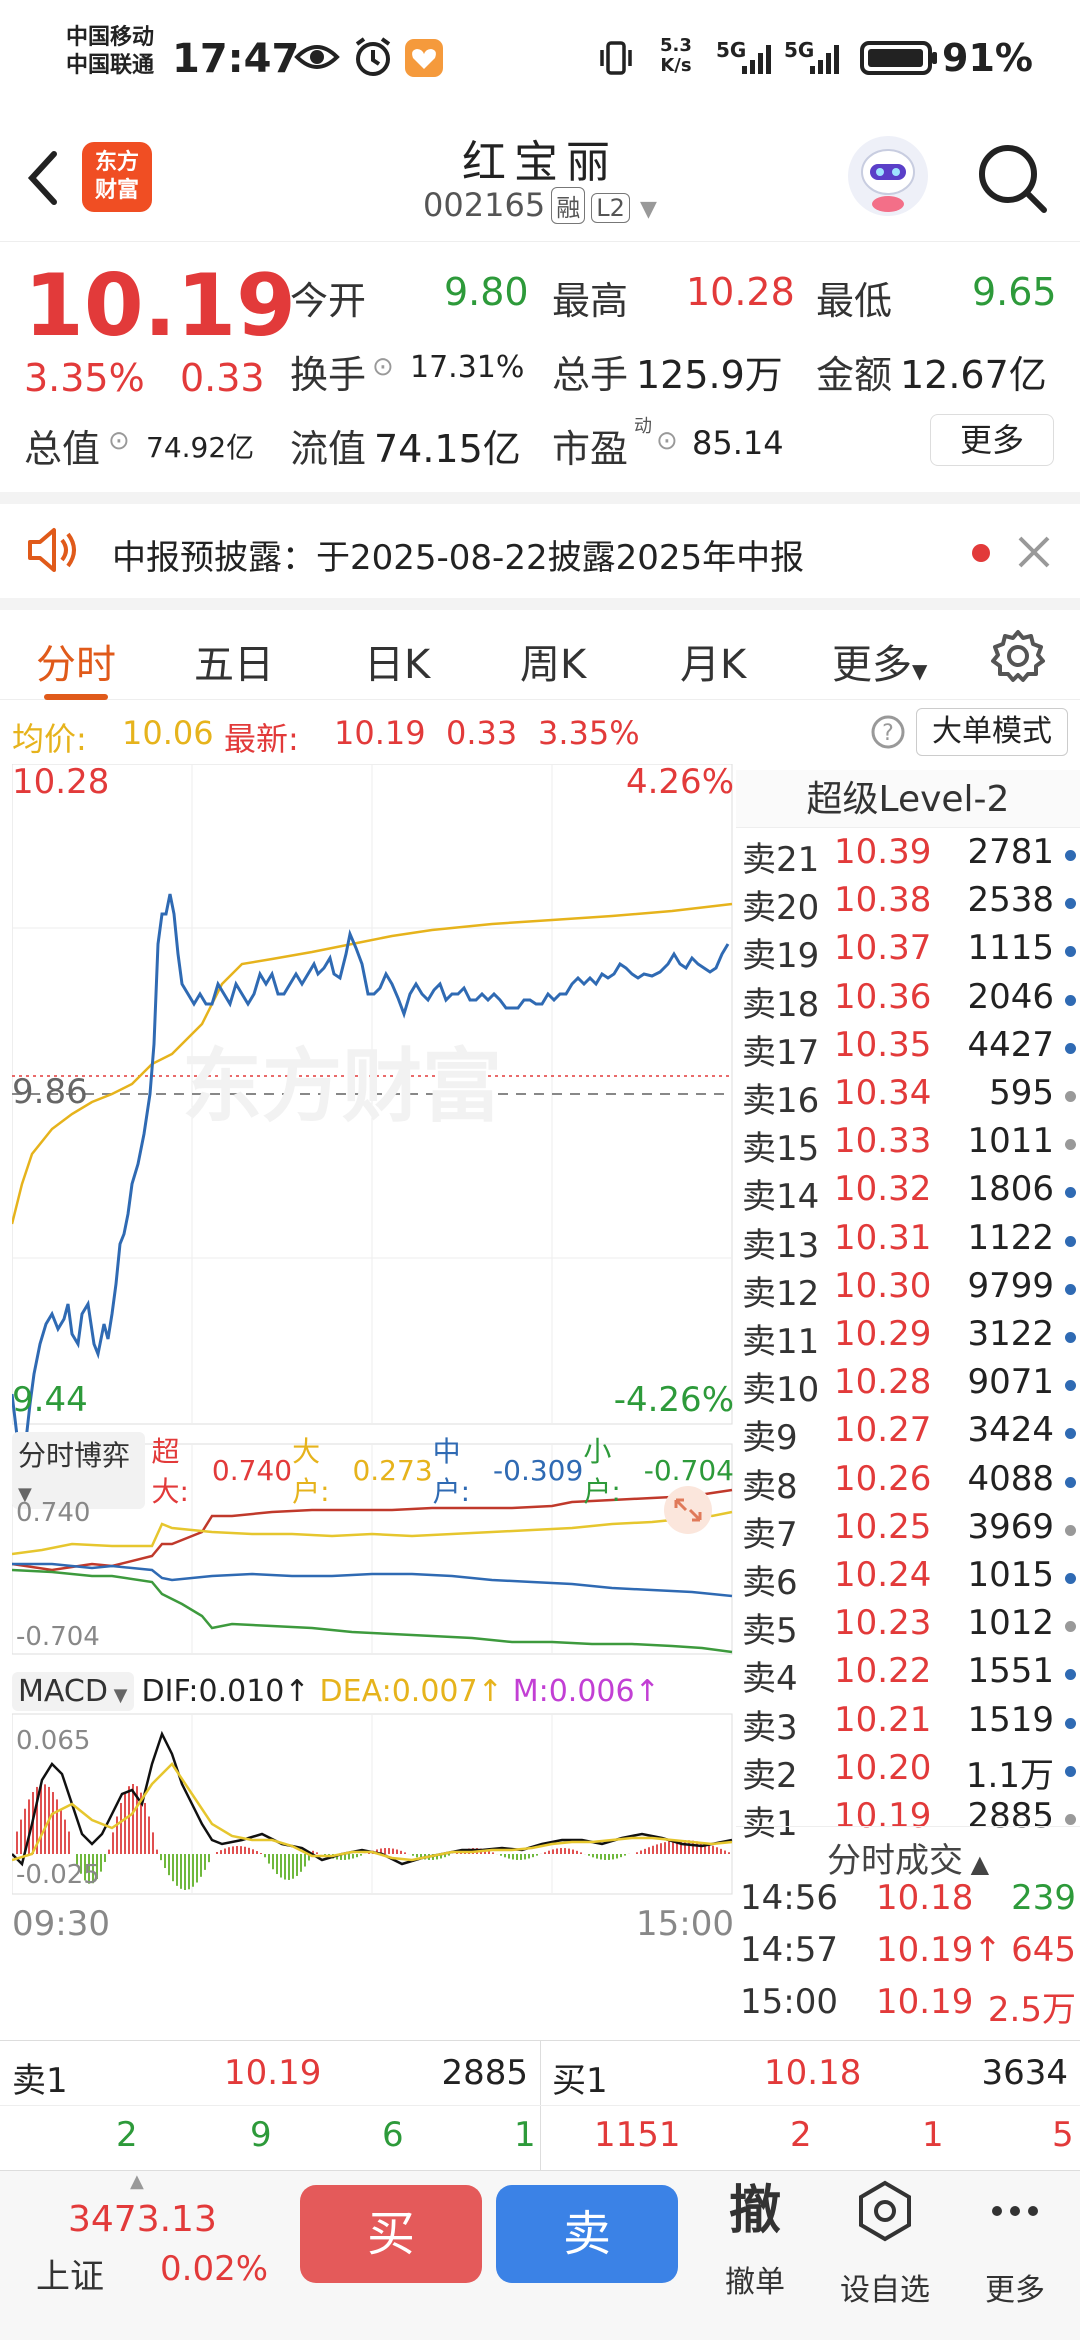  What do you see at coordinates (909, 1145) in the screenshot?
I see `order-book-row: 卖15 10.33 1011` at bounding box center [909, 1145].